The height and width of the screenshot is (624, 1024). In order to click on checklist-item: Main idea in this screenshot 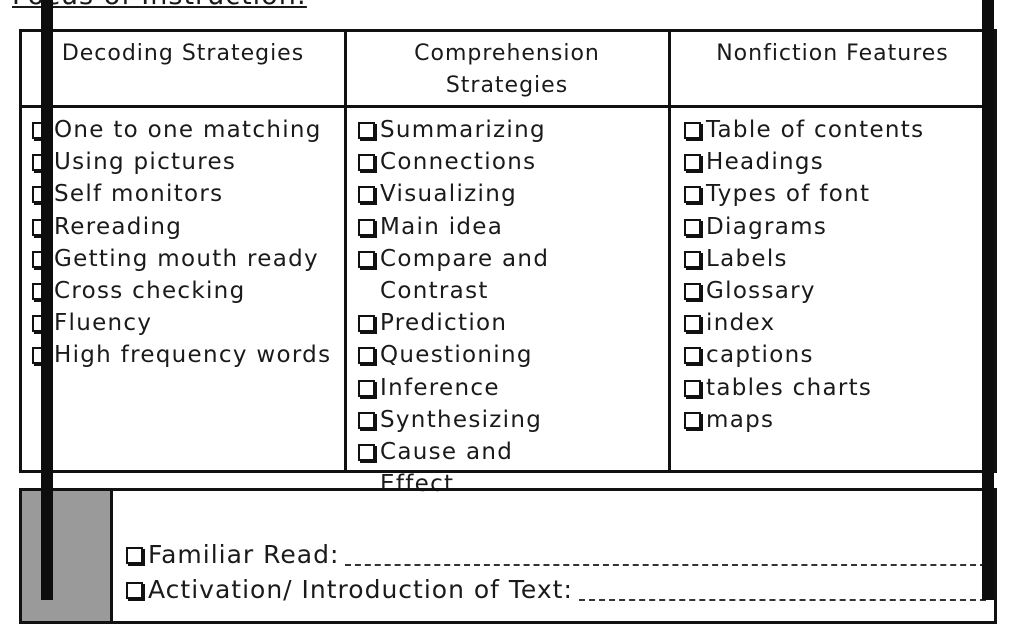, I will do `click(458, 227)`.